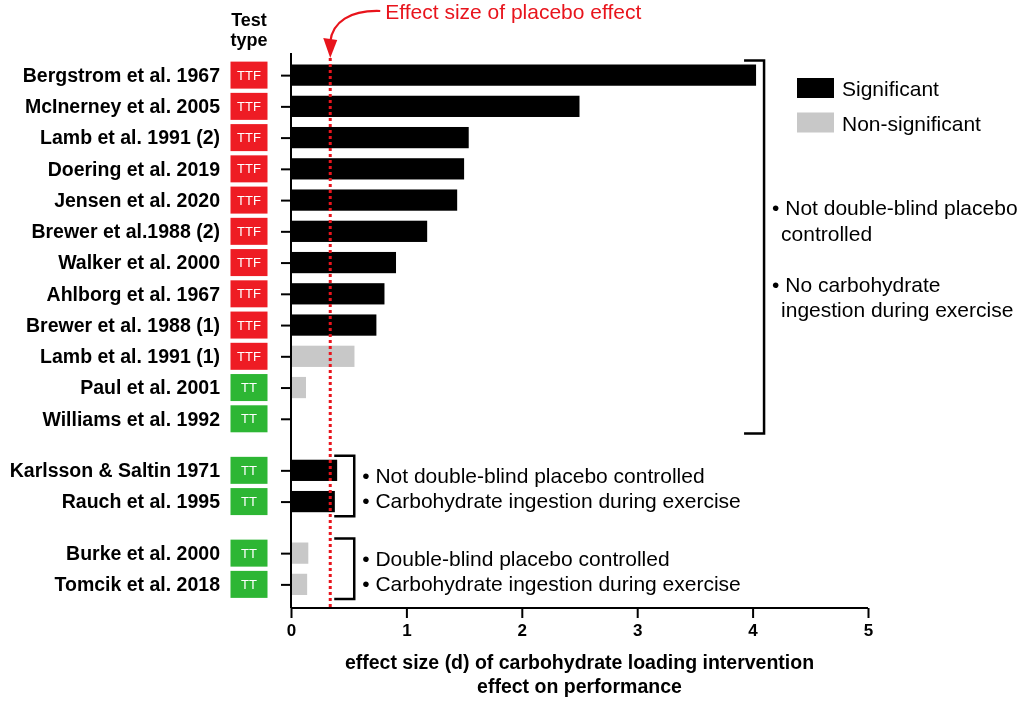 The width and height of the screenshot is (1024, 706). I want to click on x-tick-label: 5, so click(868, 631).